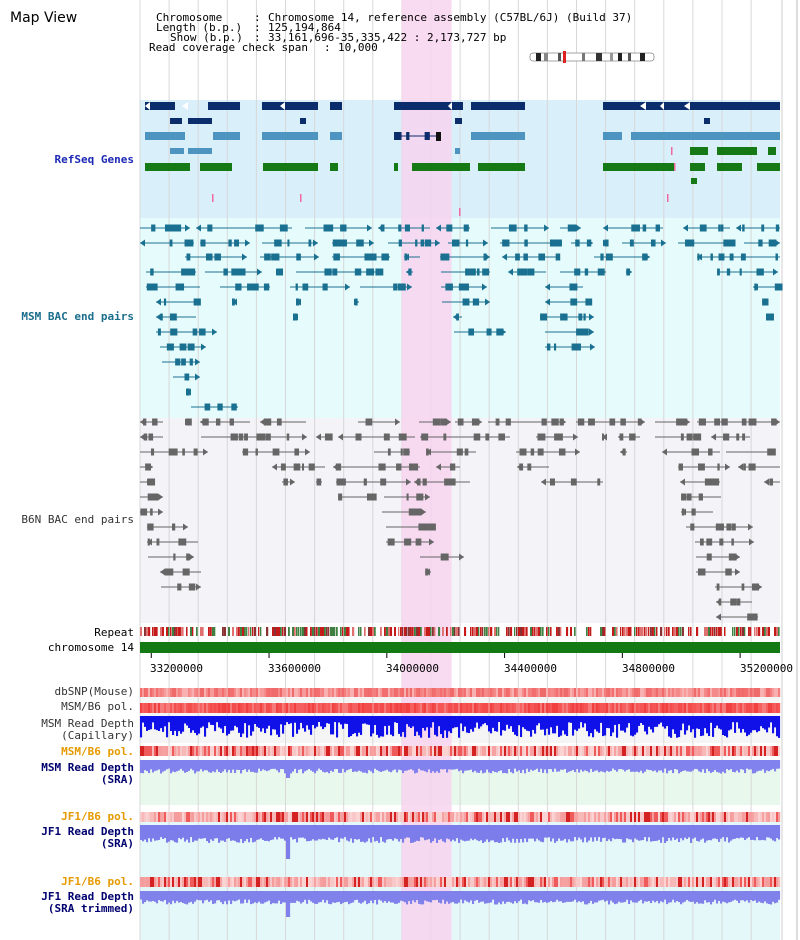 The image size is (800, 940). Describe the element at coordinates (97, 881) in the screenshot. I see `track-label-jf1-b6-pol-trim: JF1/B6 pol.` at that location.